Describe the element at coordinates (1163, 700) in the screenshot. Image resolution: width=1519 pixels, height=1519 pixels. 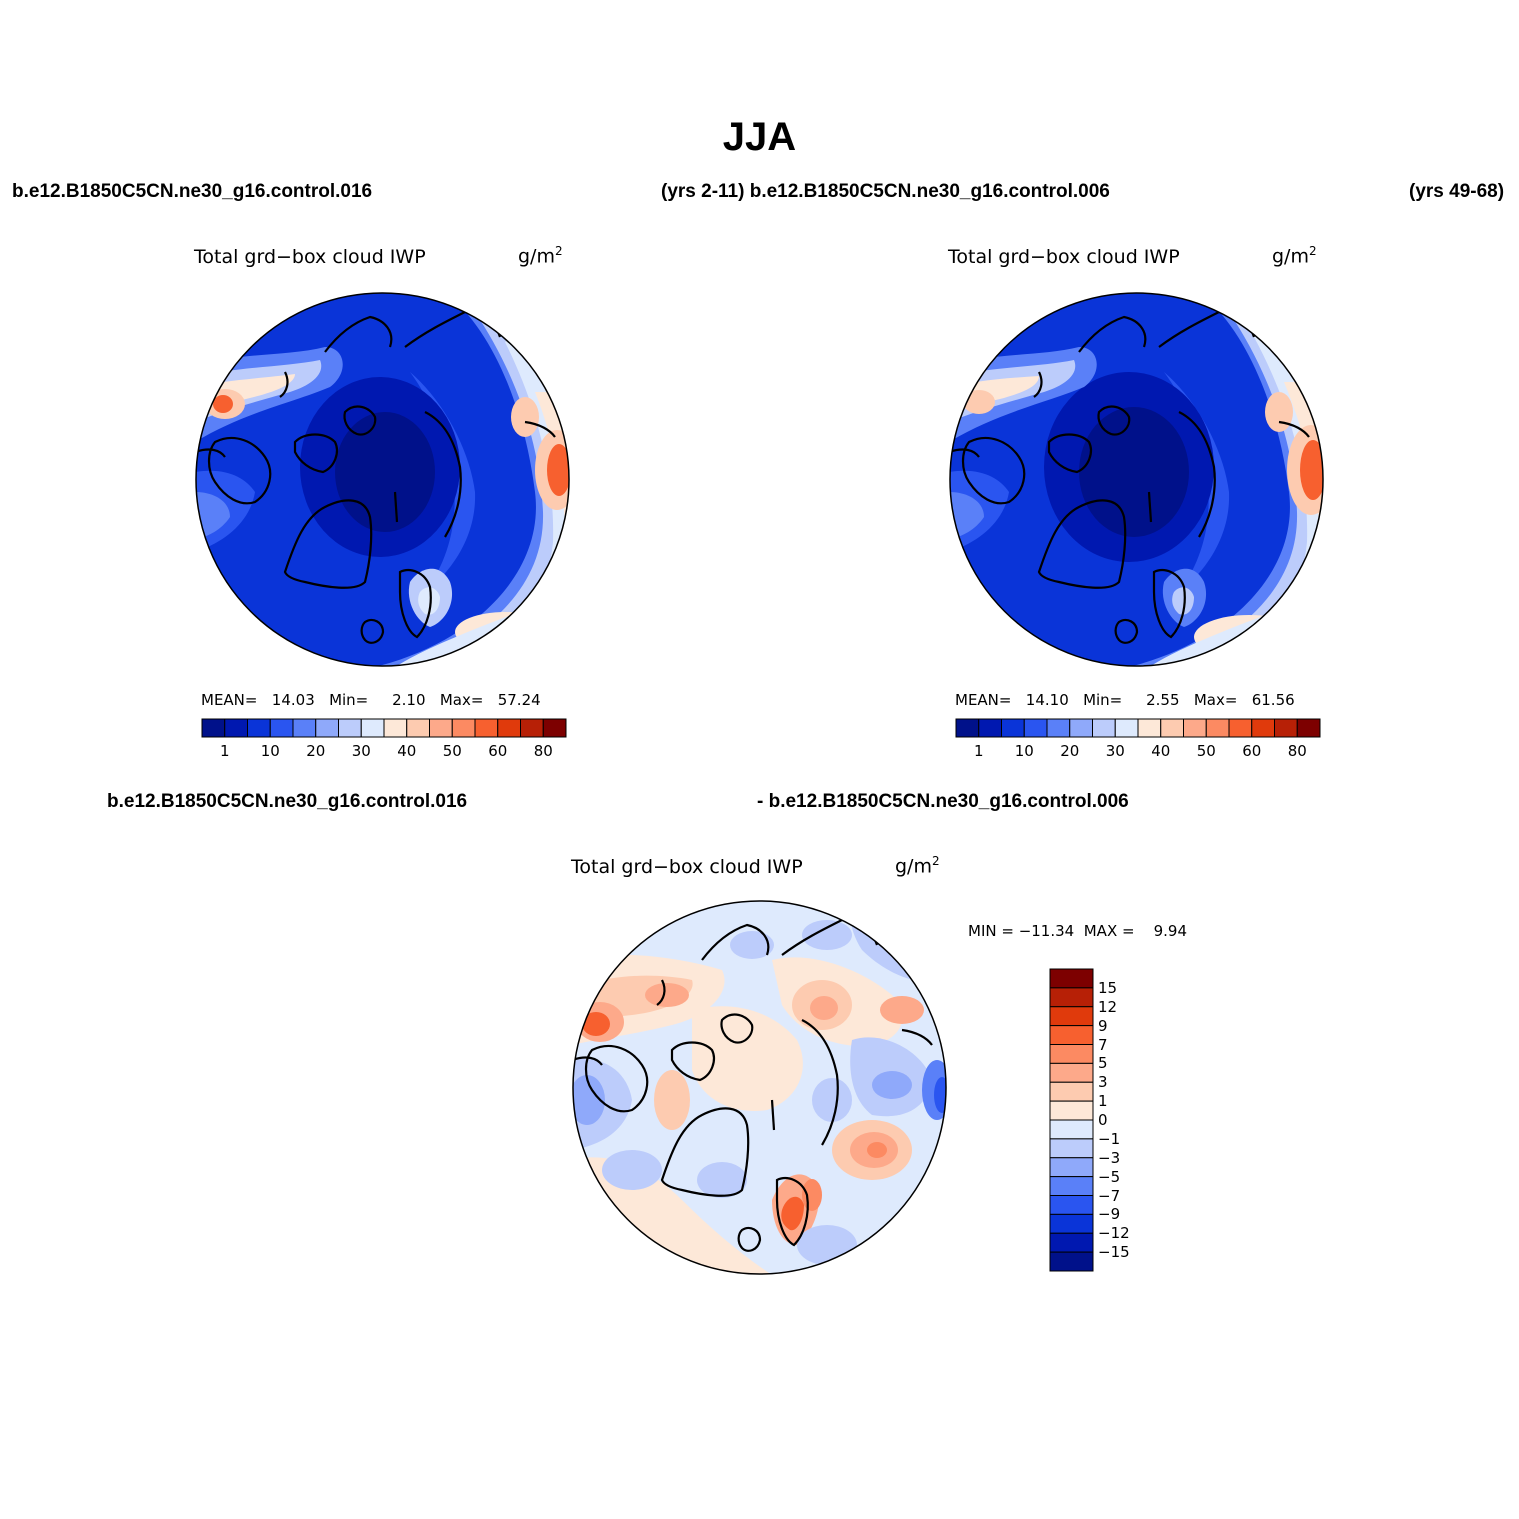
I see `min-value: 2.55` at that location.